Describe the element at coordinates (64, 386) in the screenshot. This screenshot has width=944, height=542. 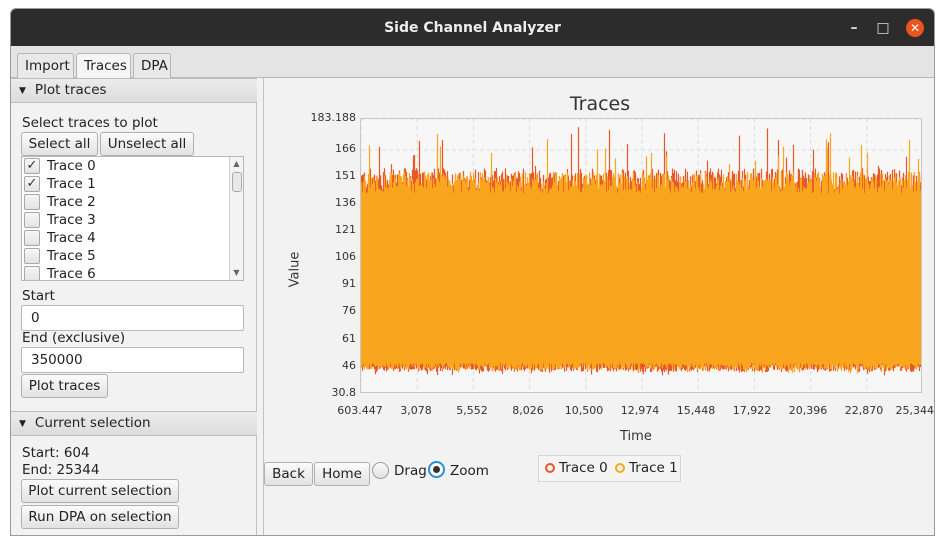
I see `plot-traces-button: Plot traces` at that location.